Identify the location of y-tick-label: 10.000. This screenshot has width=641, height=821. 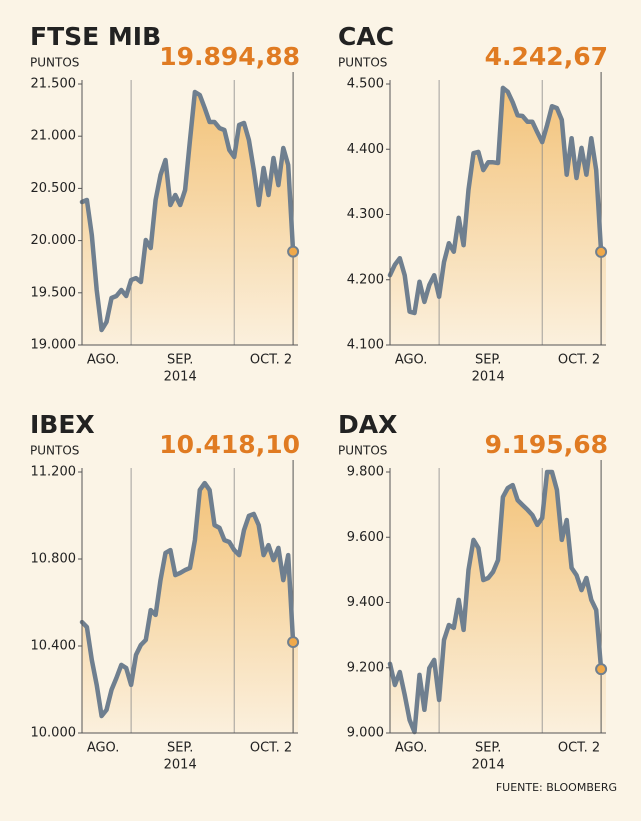
(54, 733).